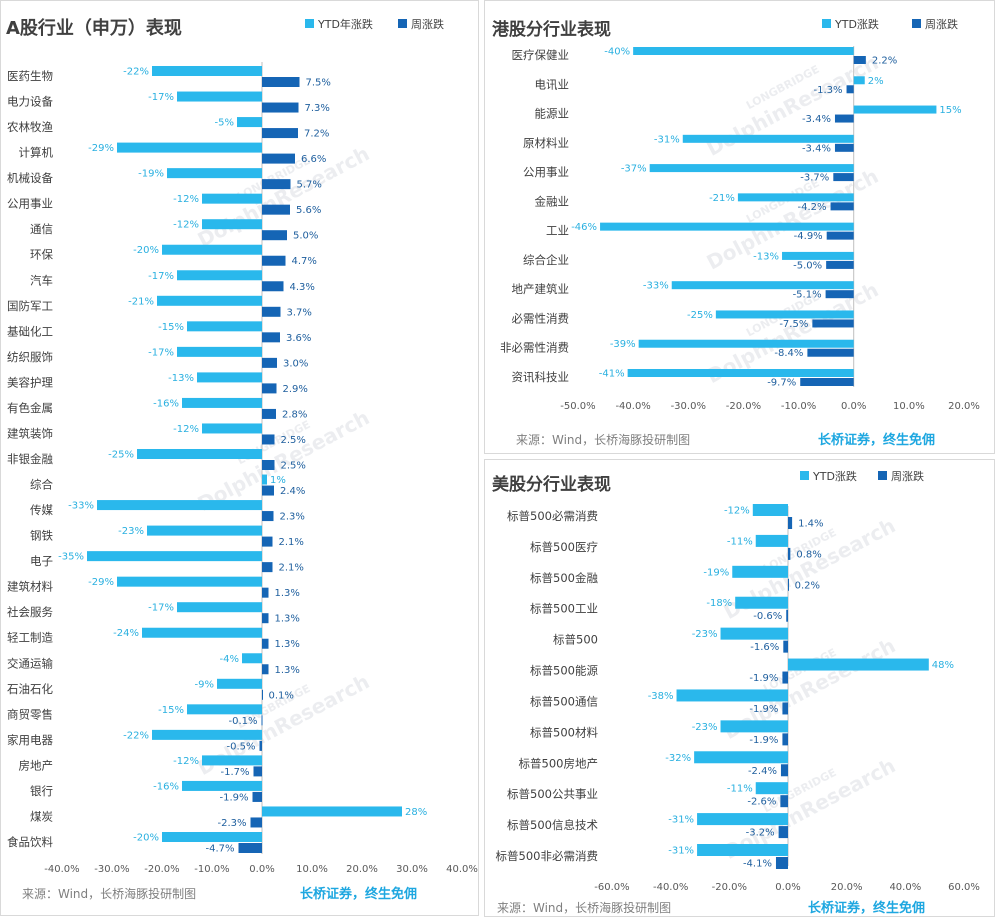 Image resolution: width=997 pixels, height=919 pixels. I want to click on chart-title: A股行业（申万）表现, so click(94, 28).